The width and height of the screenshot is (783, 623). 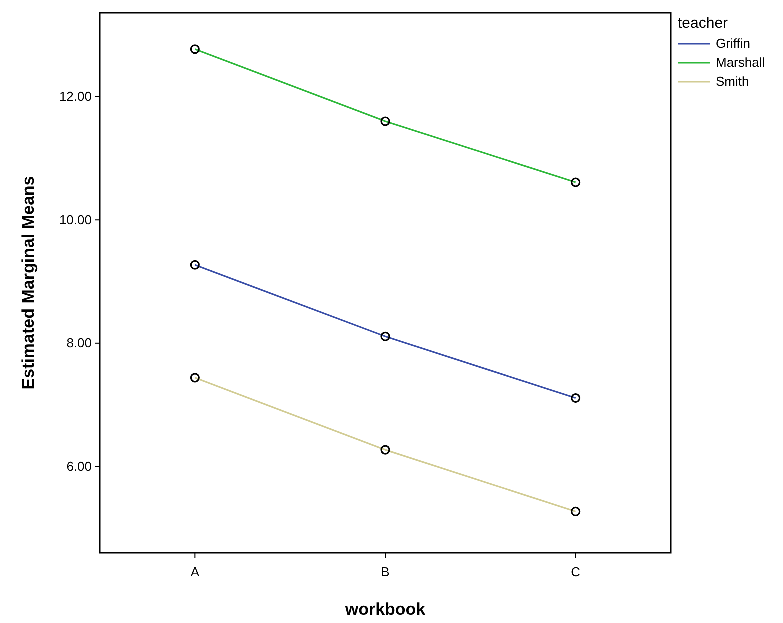 What do you see at coordinates (703, 23) in the screenshot?
I see `legend-title: teacher` at bounding box center [703, 23].